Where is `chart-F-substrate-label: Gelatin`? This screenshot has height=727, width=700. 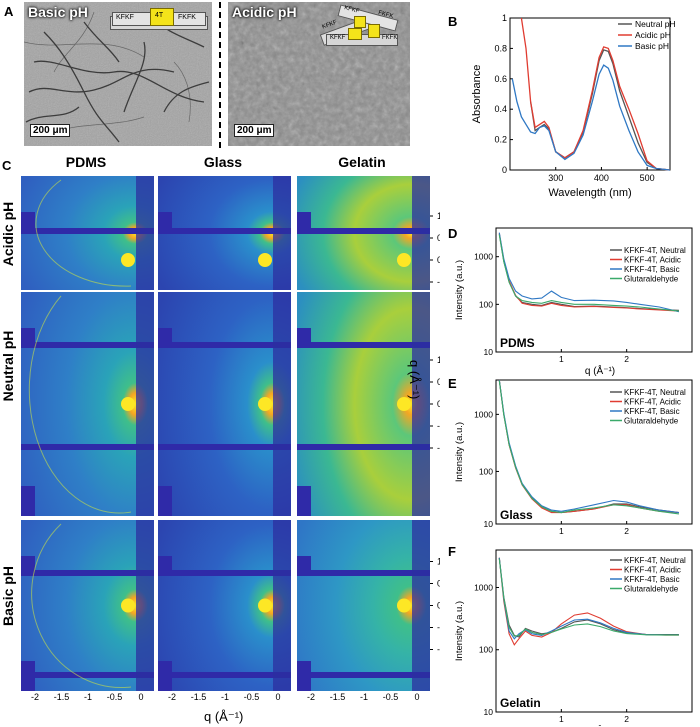 chart-F-substrate-label: Gelatin is located at coordinates (520, 703).